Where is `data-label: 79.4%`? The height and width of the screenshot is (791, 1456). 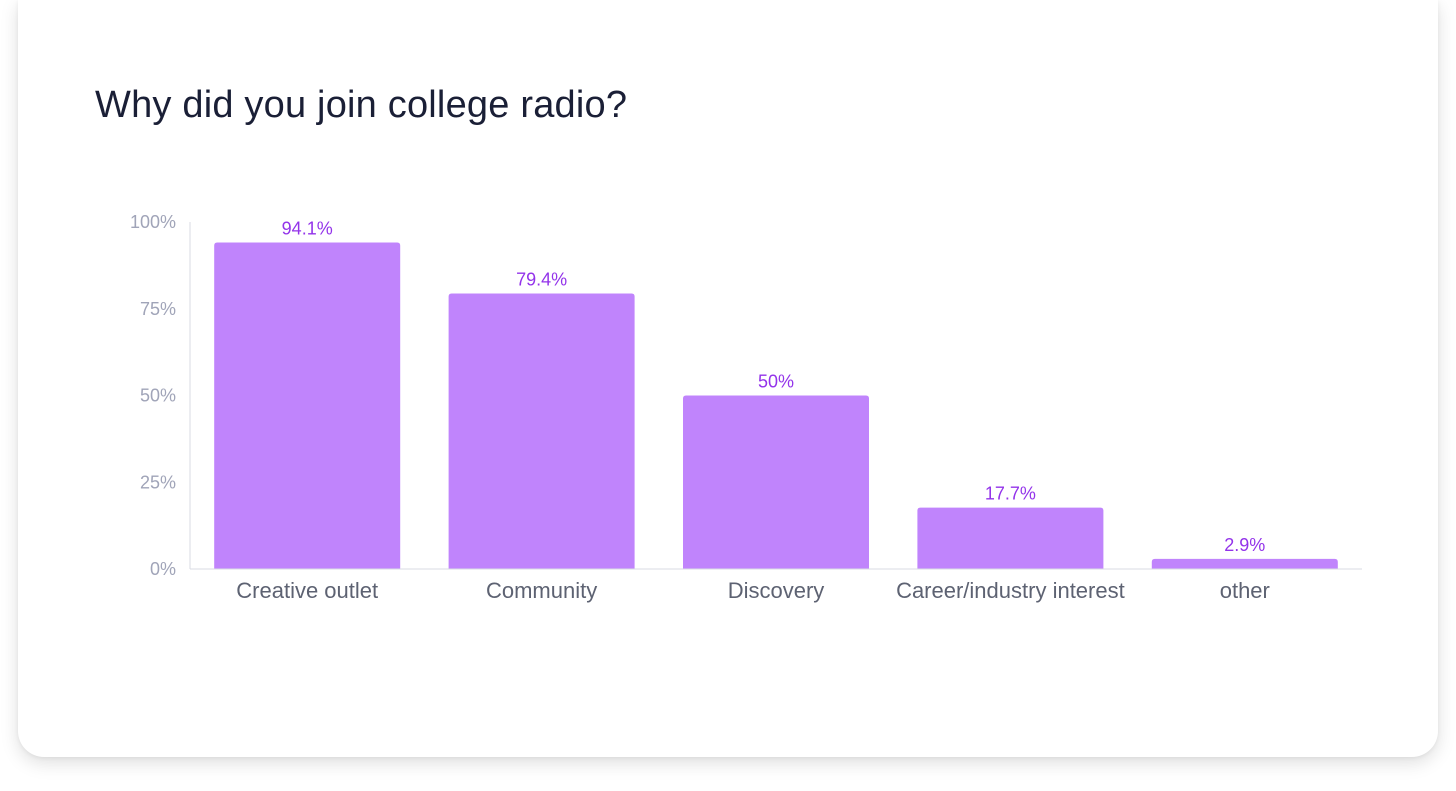
data-label: 79.4% is located at coordinates (541, 279).